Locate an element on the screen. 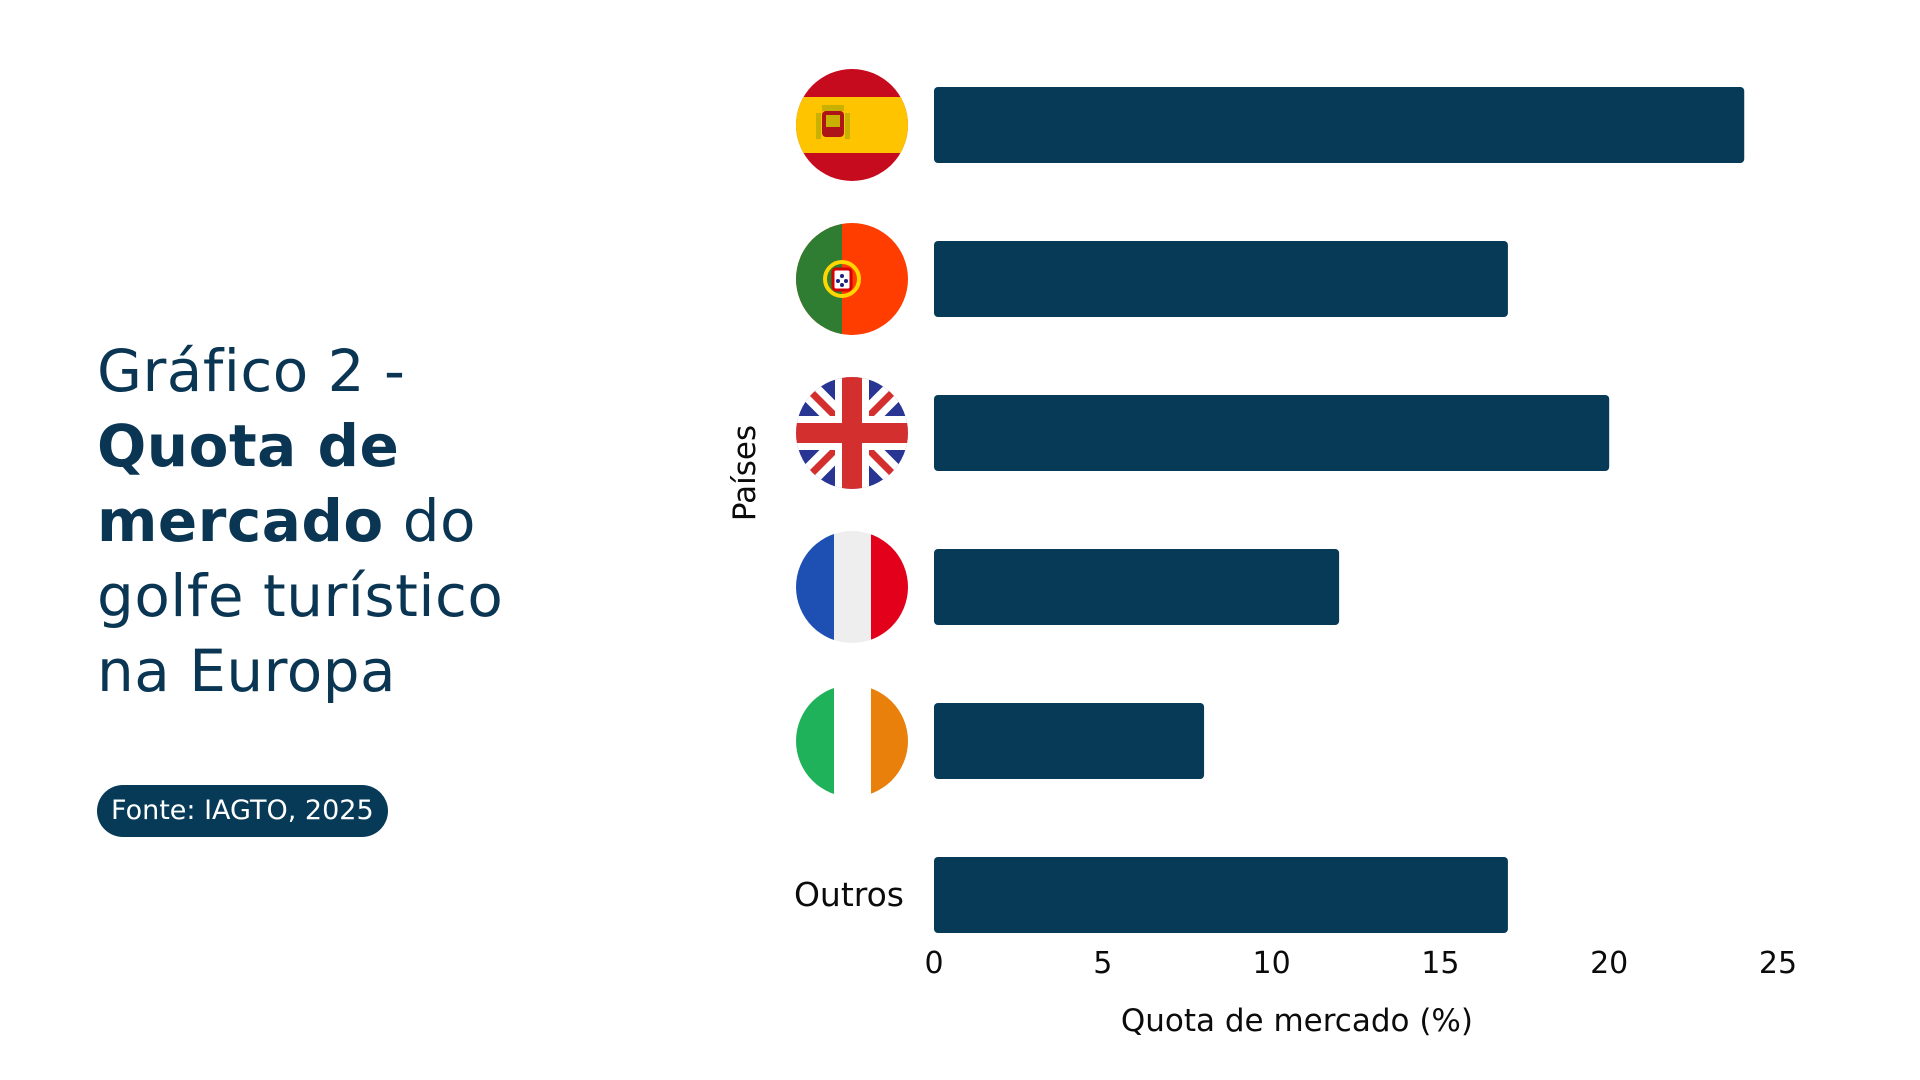 The height and width of the screenshot is (1080, 1920). title-line-3: mercado do is located at coordinates (357, 521).